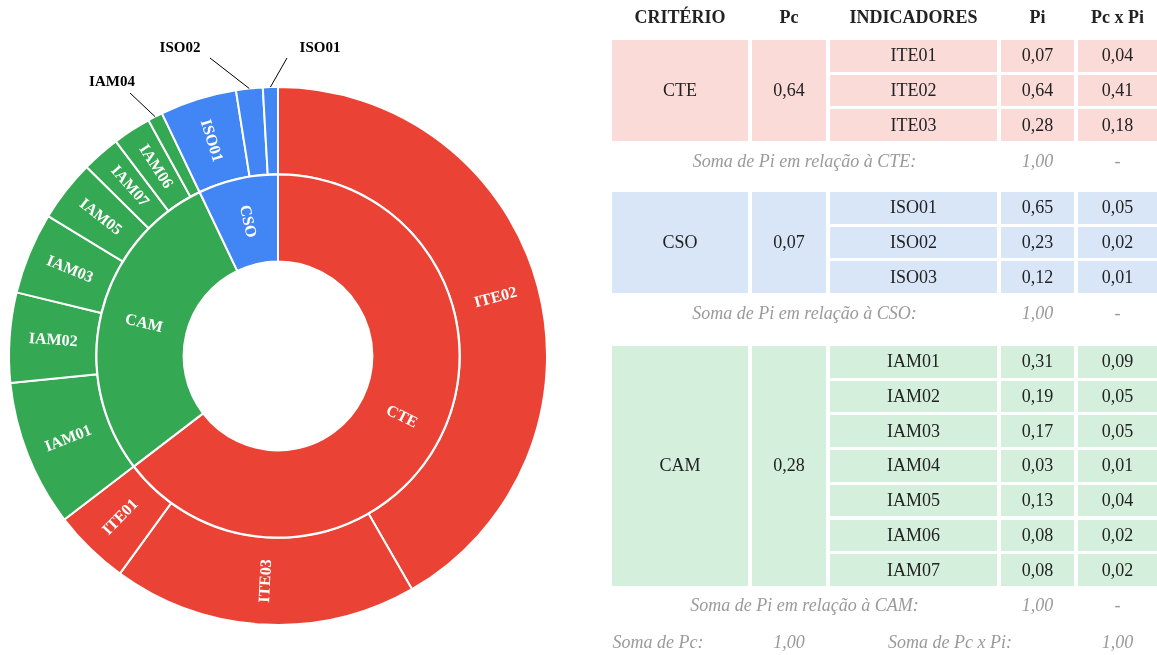  Describe the element at coordinates (1037, 396) in the screenshot. I see `text: 0,19` at that location.